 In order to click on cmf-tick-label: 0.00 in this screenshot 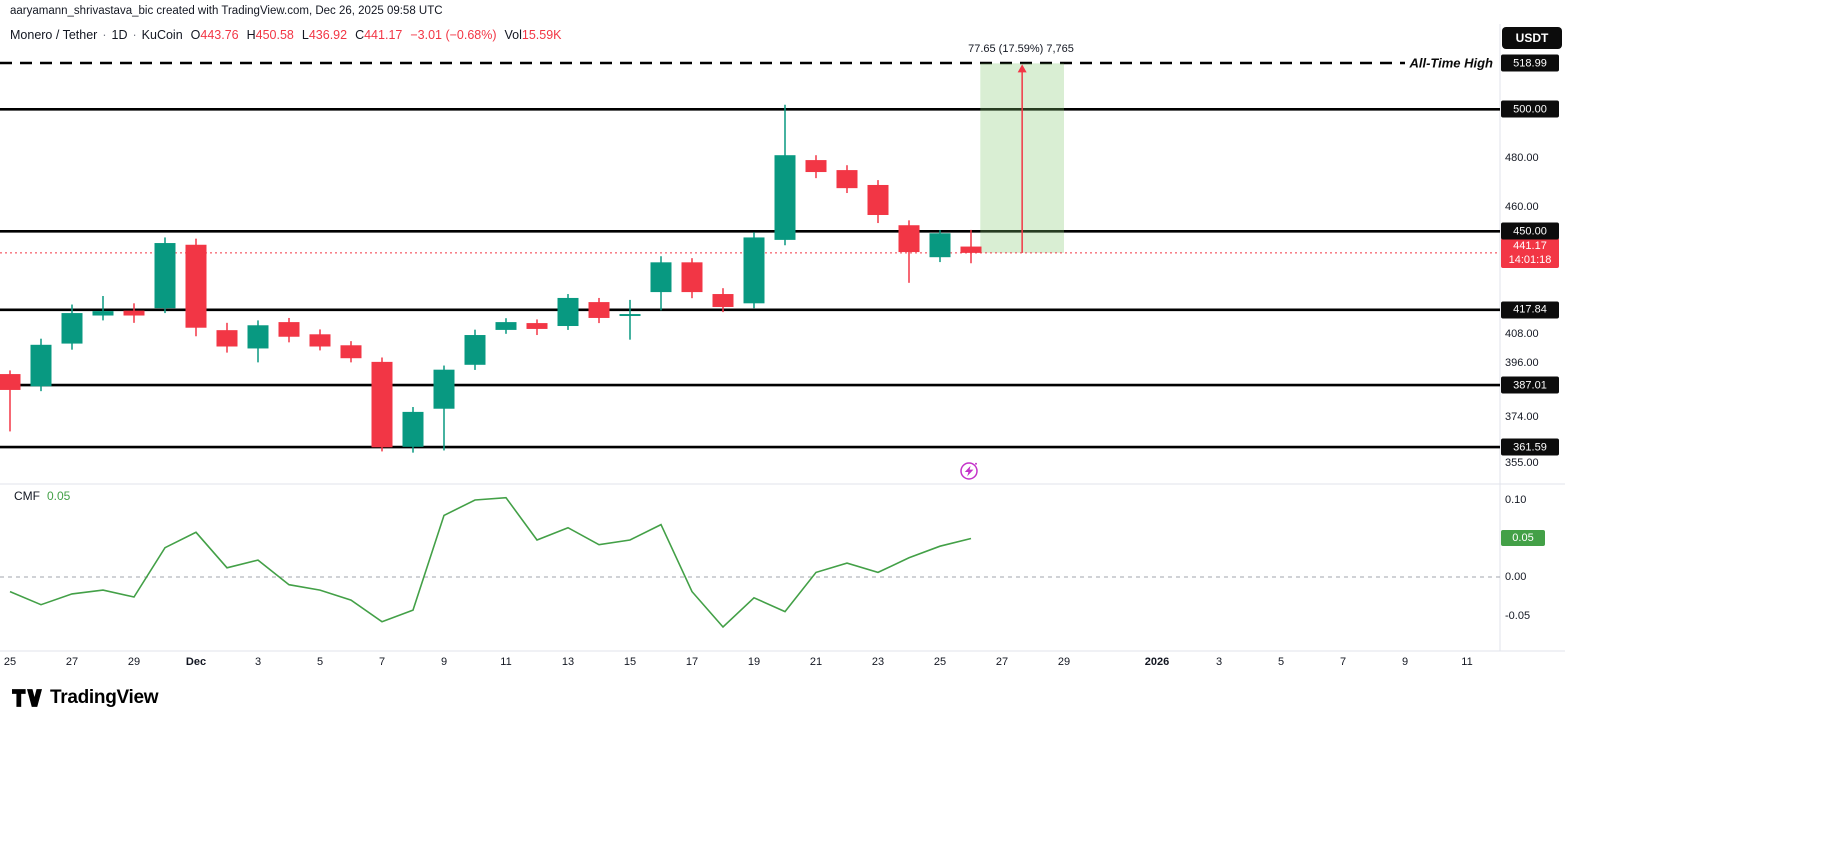, I will do `click(1516, 577)`.